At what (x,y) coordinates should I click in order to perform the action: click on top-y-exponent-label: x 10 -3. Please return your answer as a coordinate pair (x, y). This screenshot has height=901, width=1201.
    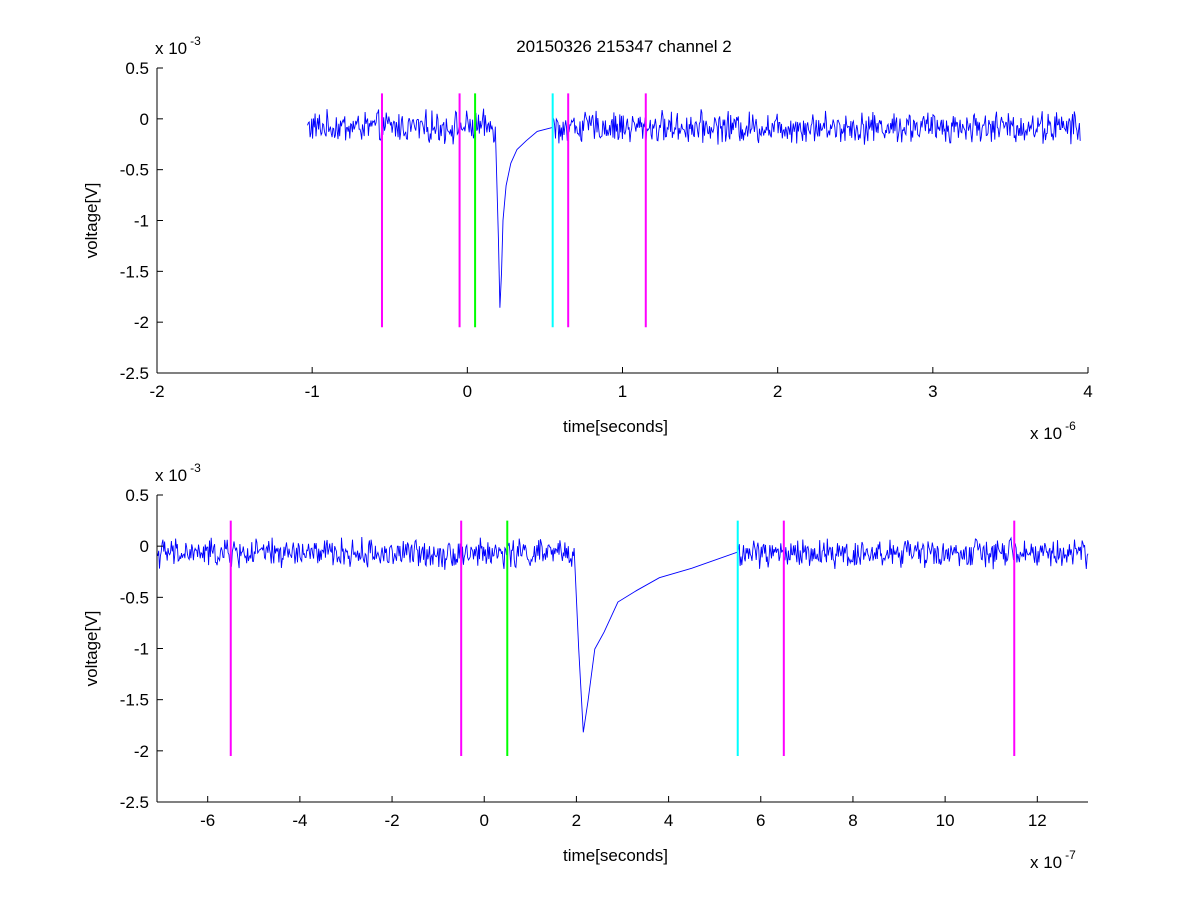
    Looking at the image, I should click on (178, 46).